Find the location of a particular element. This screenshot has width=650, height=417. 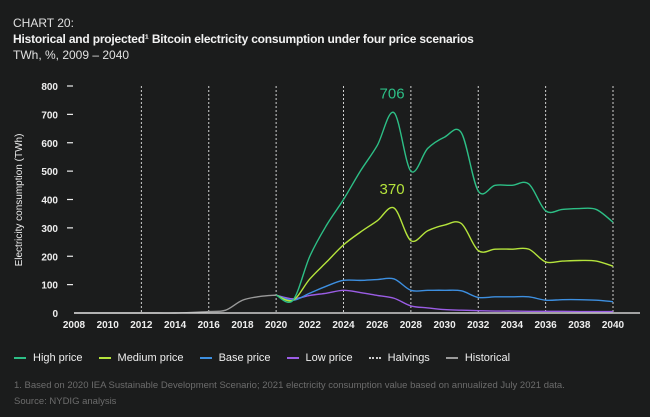

x-tick-label: 2038 is located at coordinates (579, 325).